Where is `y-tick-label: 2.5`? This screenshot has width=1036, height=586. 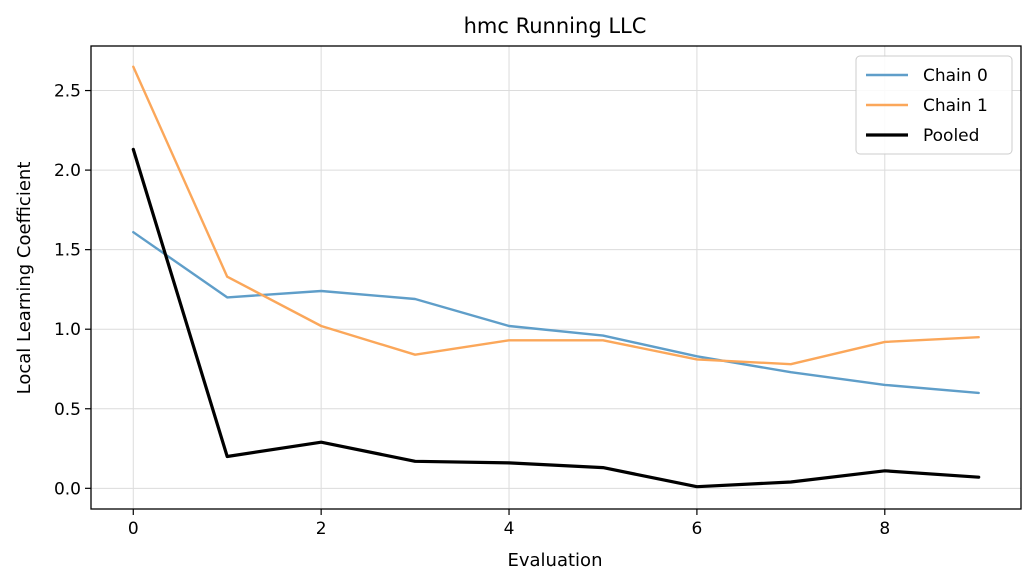 y-tick-label: 2.5 is located at coordinates (67, 92).